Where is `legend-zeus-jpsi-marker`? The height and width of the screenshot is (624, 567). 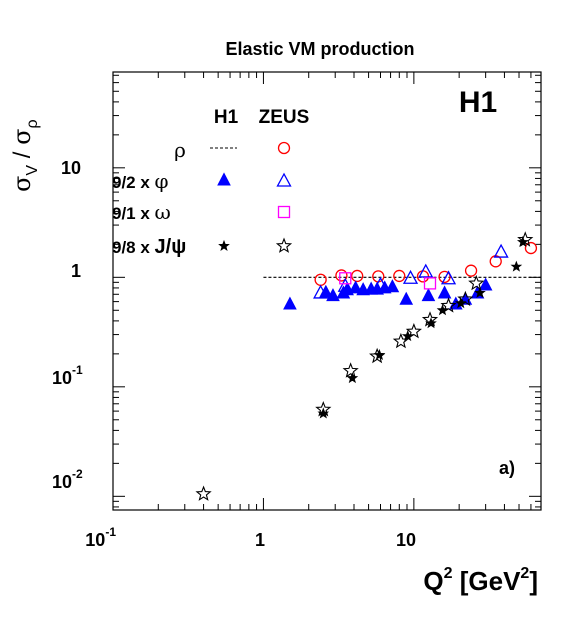 legend-zeus-jpsi-marker is located at coordinates (284, 245).